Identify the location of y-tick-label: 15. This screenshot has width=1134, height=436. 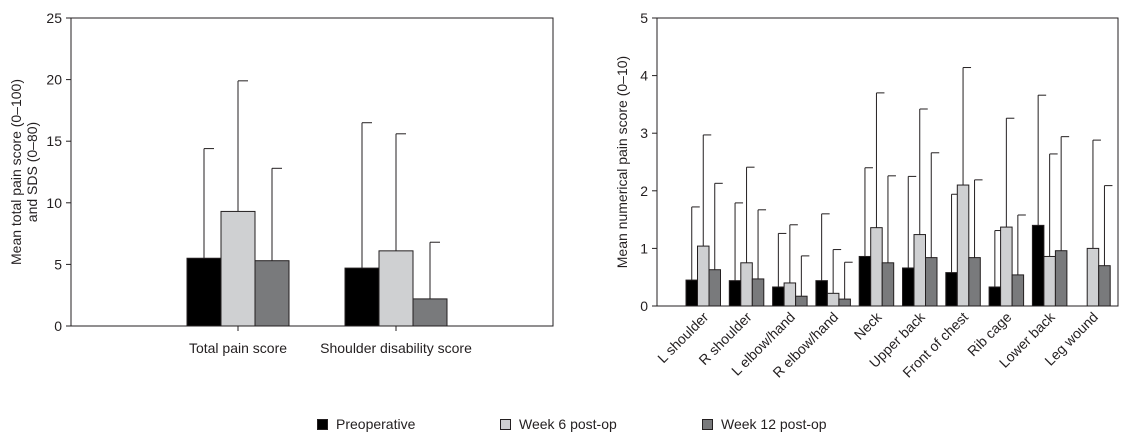
(54, 141).